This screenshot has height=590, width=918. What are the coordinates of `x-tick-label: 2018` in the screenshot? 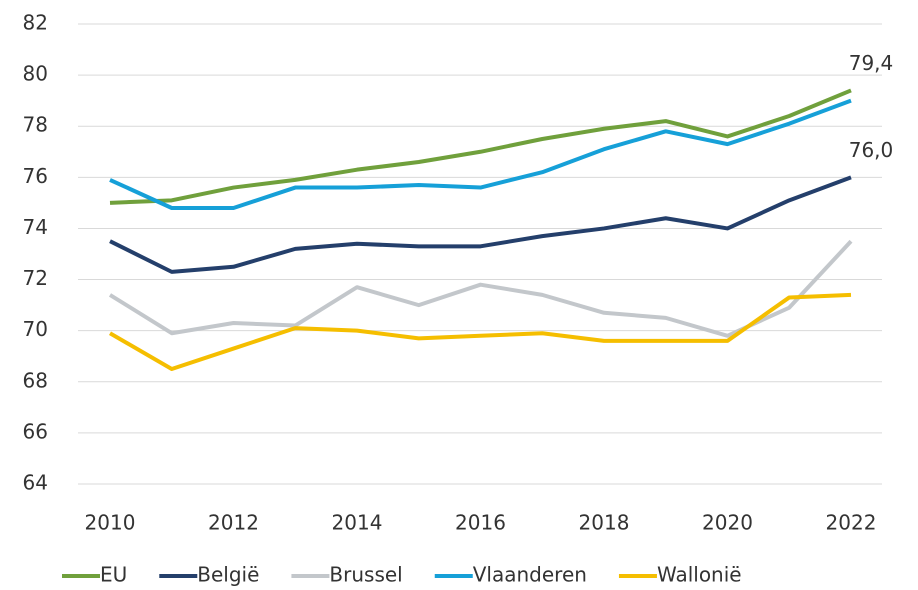 It's located at (604, 523).